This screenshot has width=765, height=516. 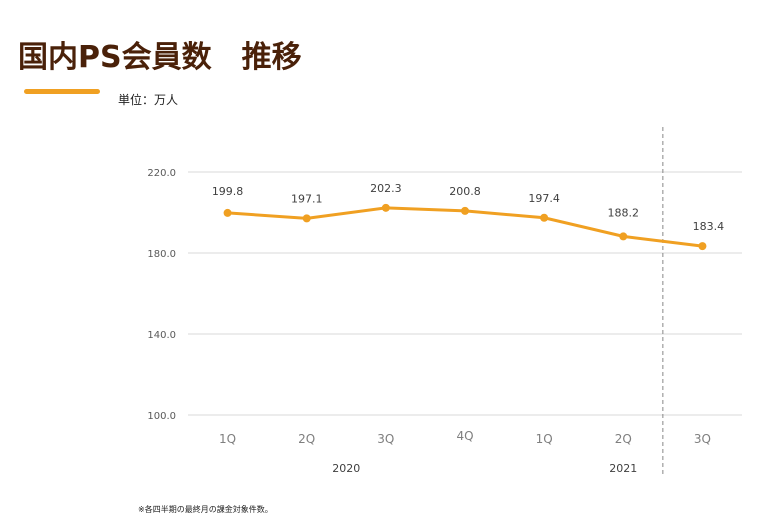 I want to click on data-label: 197.1, so click(x=307, y=198).